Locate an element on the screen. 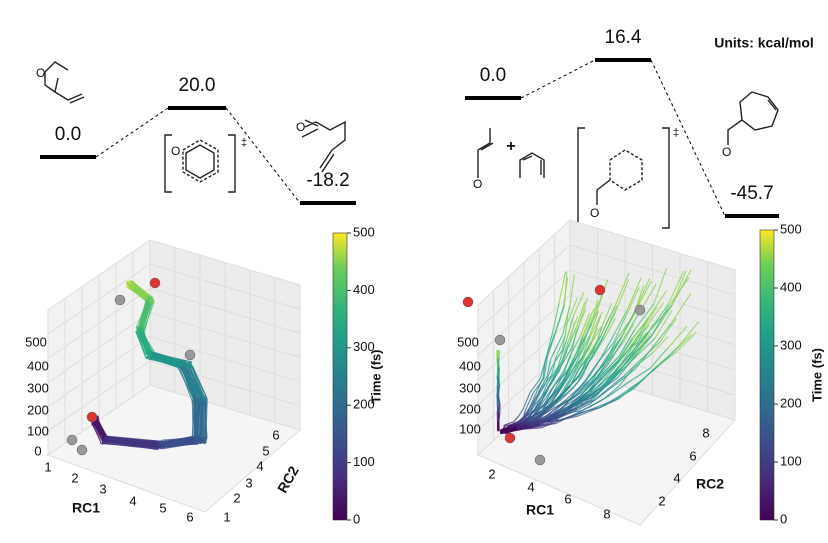 This screenshot has height=543, width=828. energy-label: 16.4 is located at coordinates (623, 37).